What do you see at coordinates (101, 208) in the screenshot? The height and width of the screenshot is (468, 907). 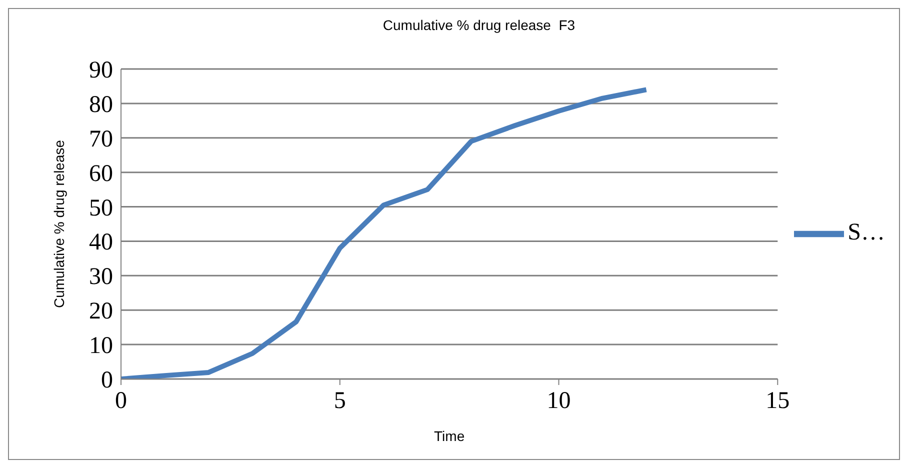 I see `y-tick-label: 50` at bounding box center [101, 208].